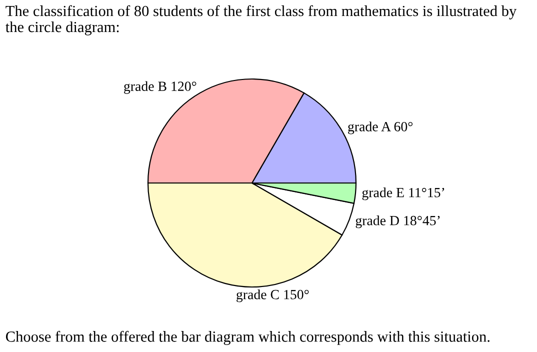 This screenshot has height=352, width=537. Describe the element at coordinates (398, 222) in the screenshot. I see `slice-label: grade D 18°45’` at that location.